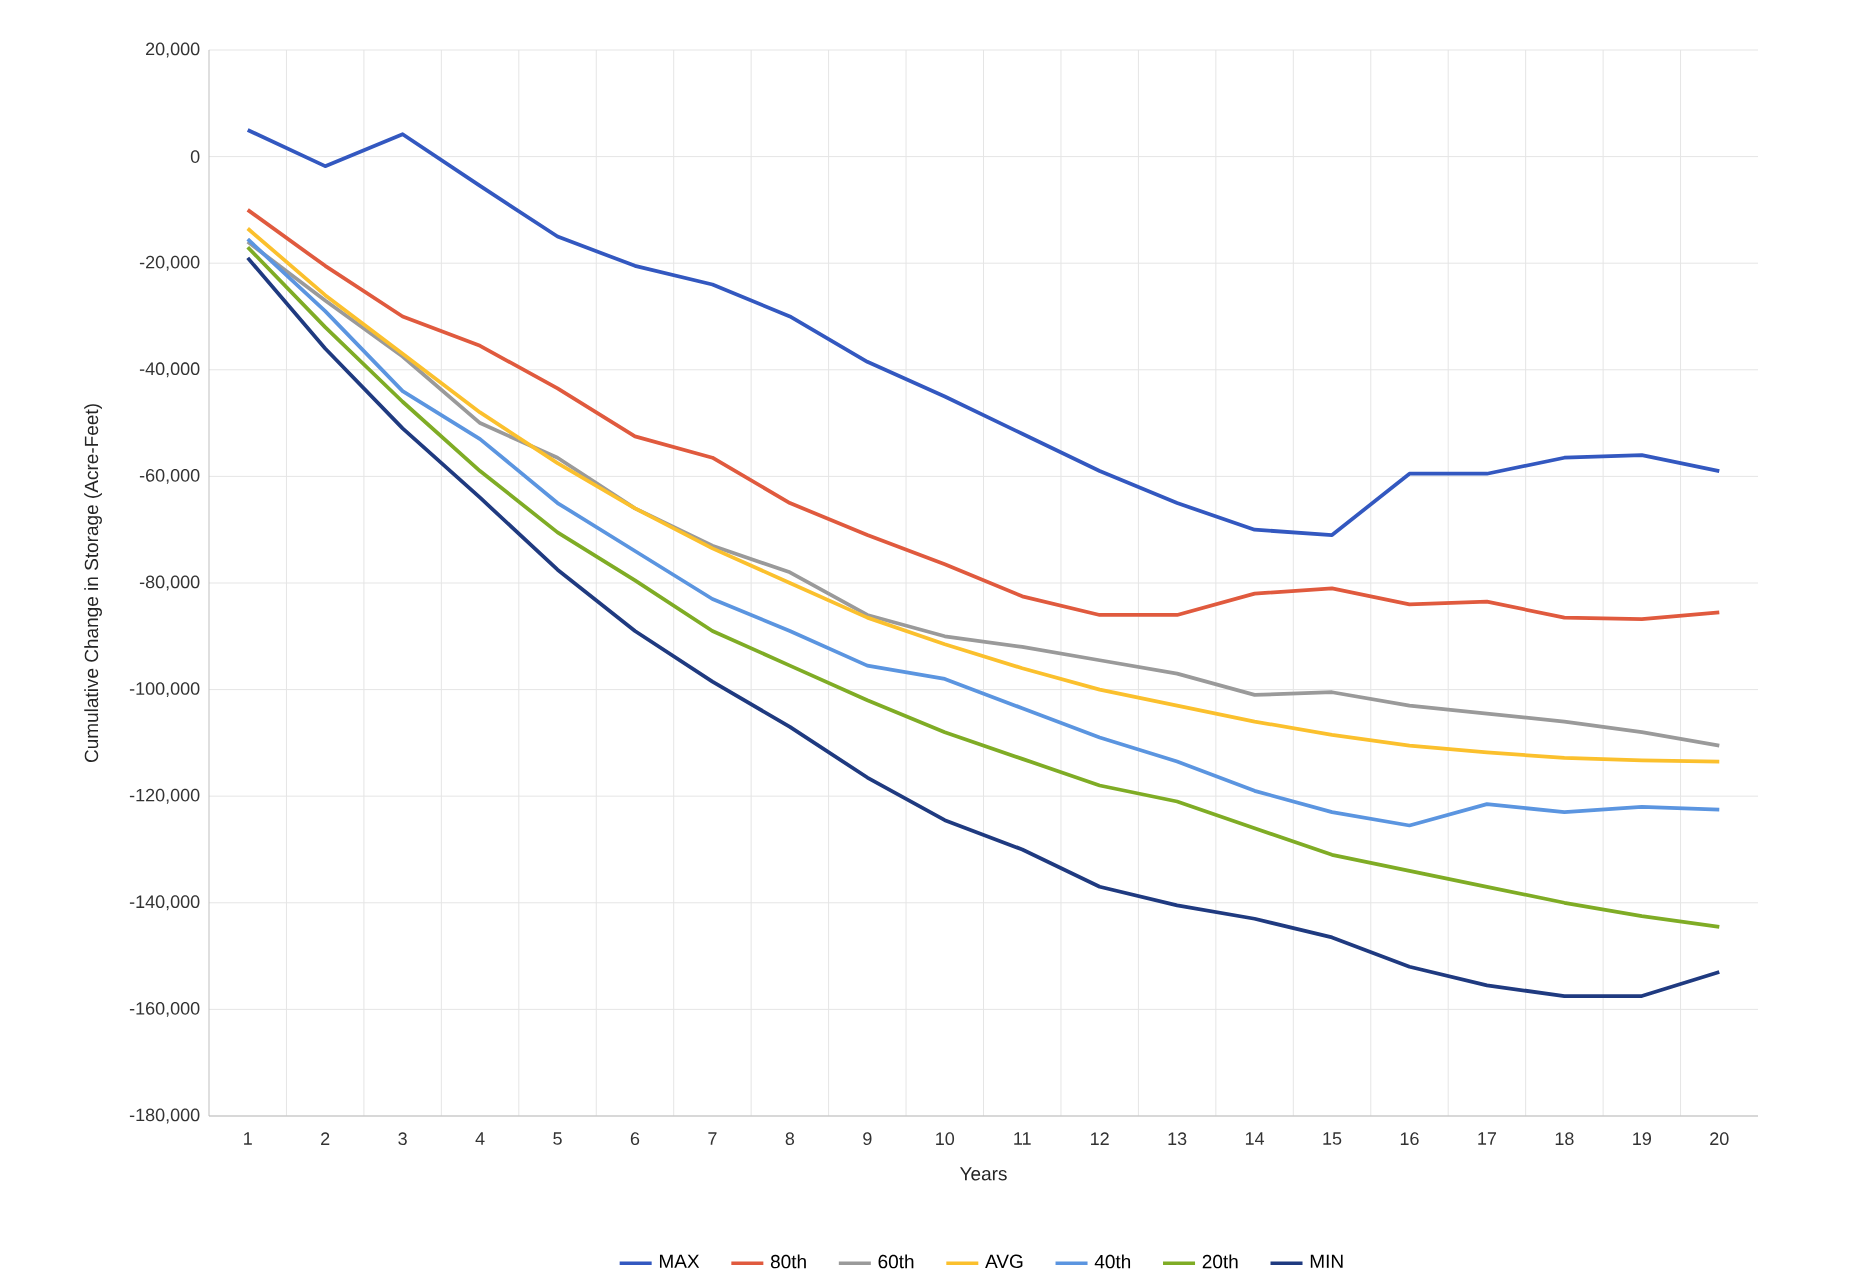 The width and height of the screenshot is (1875, 1277). Describe the element at coordinates (93, 583) in the screenshot. I see `y-axis-title: Cumulative Change in Storage (Acre-Feet)` at that location.